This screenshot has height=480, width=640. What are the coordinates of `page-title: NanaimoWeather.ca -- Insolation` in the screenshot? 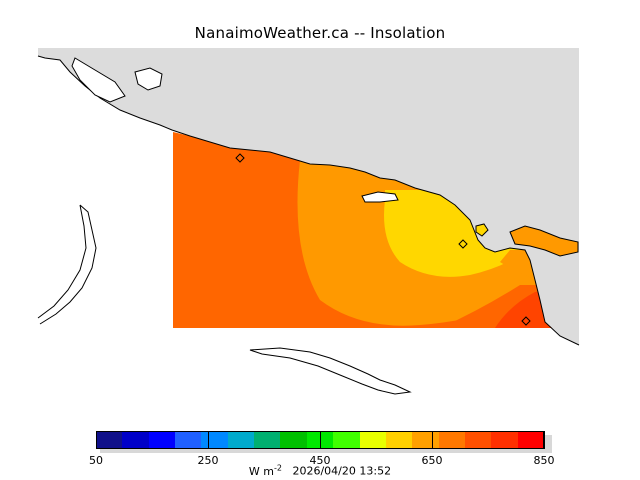 It's located at (320, 33).